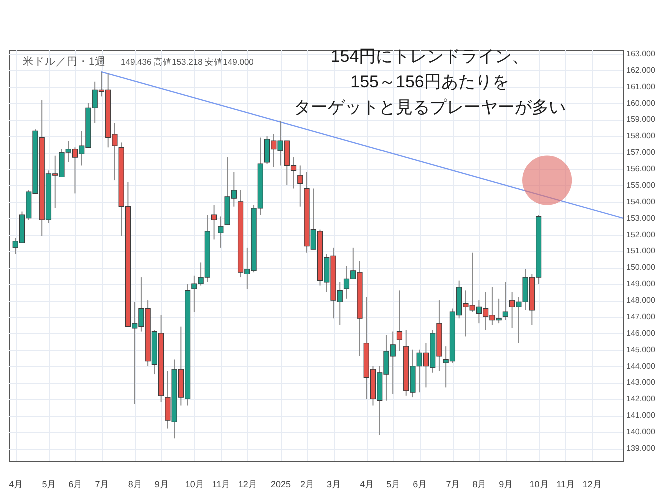 Image resolution: width=661 pixels, height=504 pixels. Describe the element at coordinates (641, 235) in the screenshot. I see `y-tick-label: 152.000` at that location.